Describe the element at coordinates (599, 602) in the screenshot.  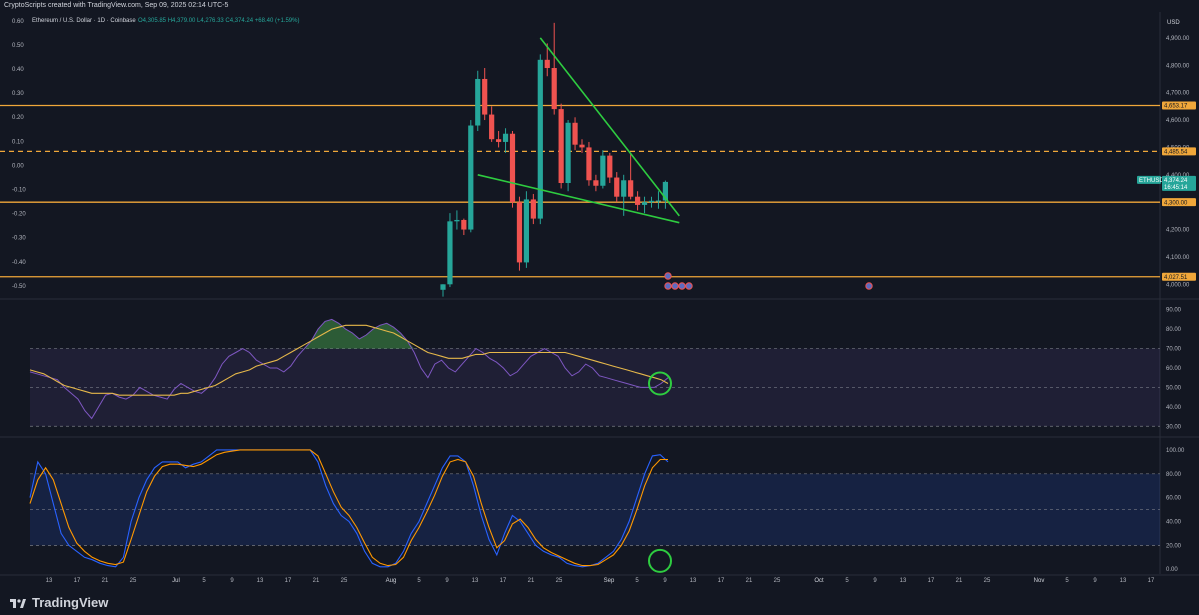
I see `footer: TradingView` at that location.